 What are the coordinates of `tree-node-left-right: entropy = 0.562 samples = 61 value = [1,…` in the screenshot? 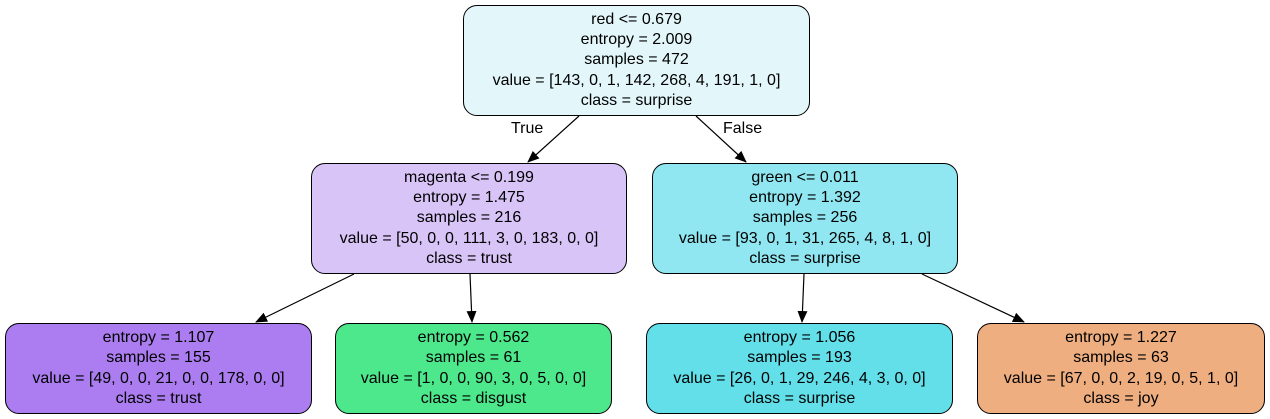 It's located at (473, 368).